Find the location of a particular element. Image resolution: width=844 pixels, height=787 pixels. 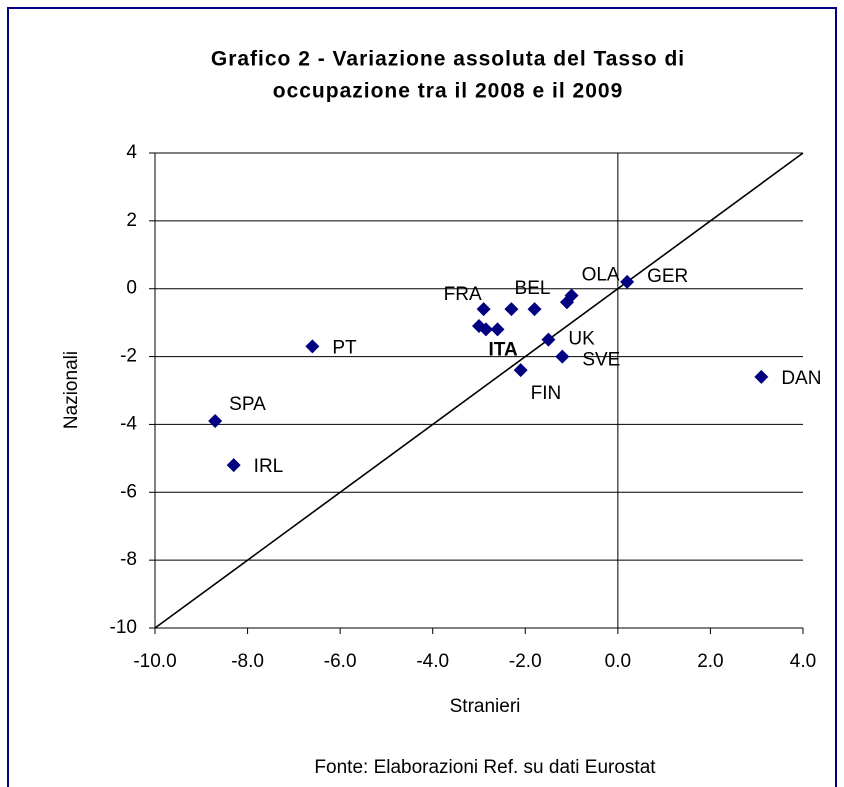

x-tick-label: -6.0 is located at coordinates (340, 661).